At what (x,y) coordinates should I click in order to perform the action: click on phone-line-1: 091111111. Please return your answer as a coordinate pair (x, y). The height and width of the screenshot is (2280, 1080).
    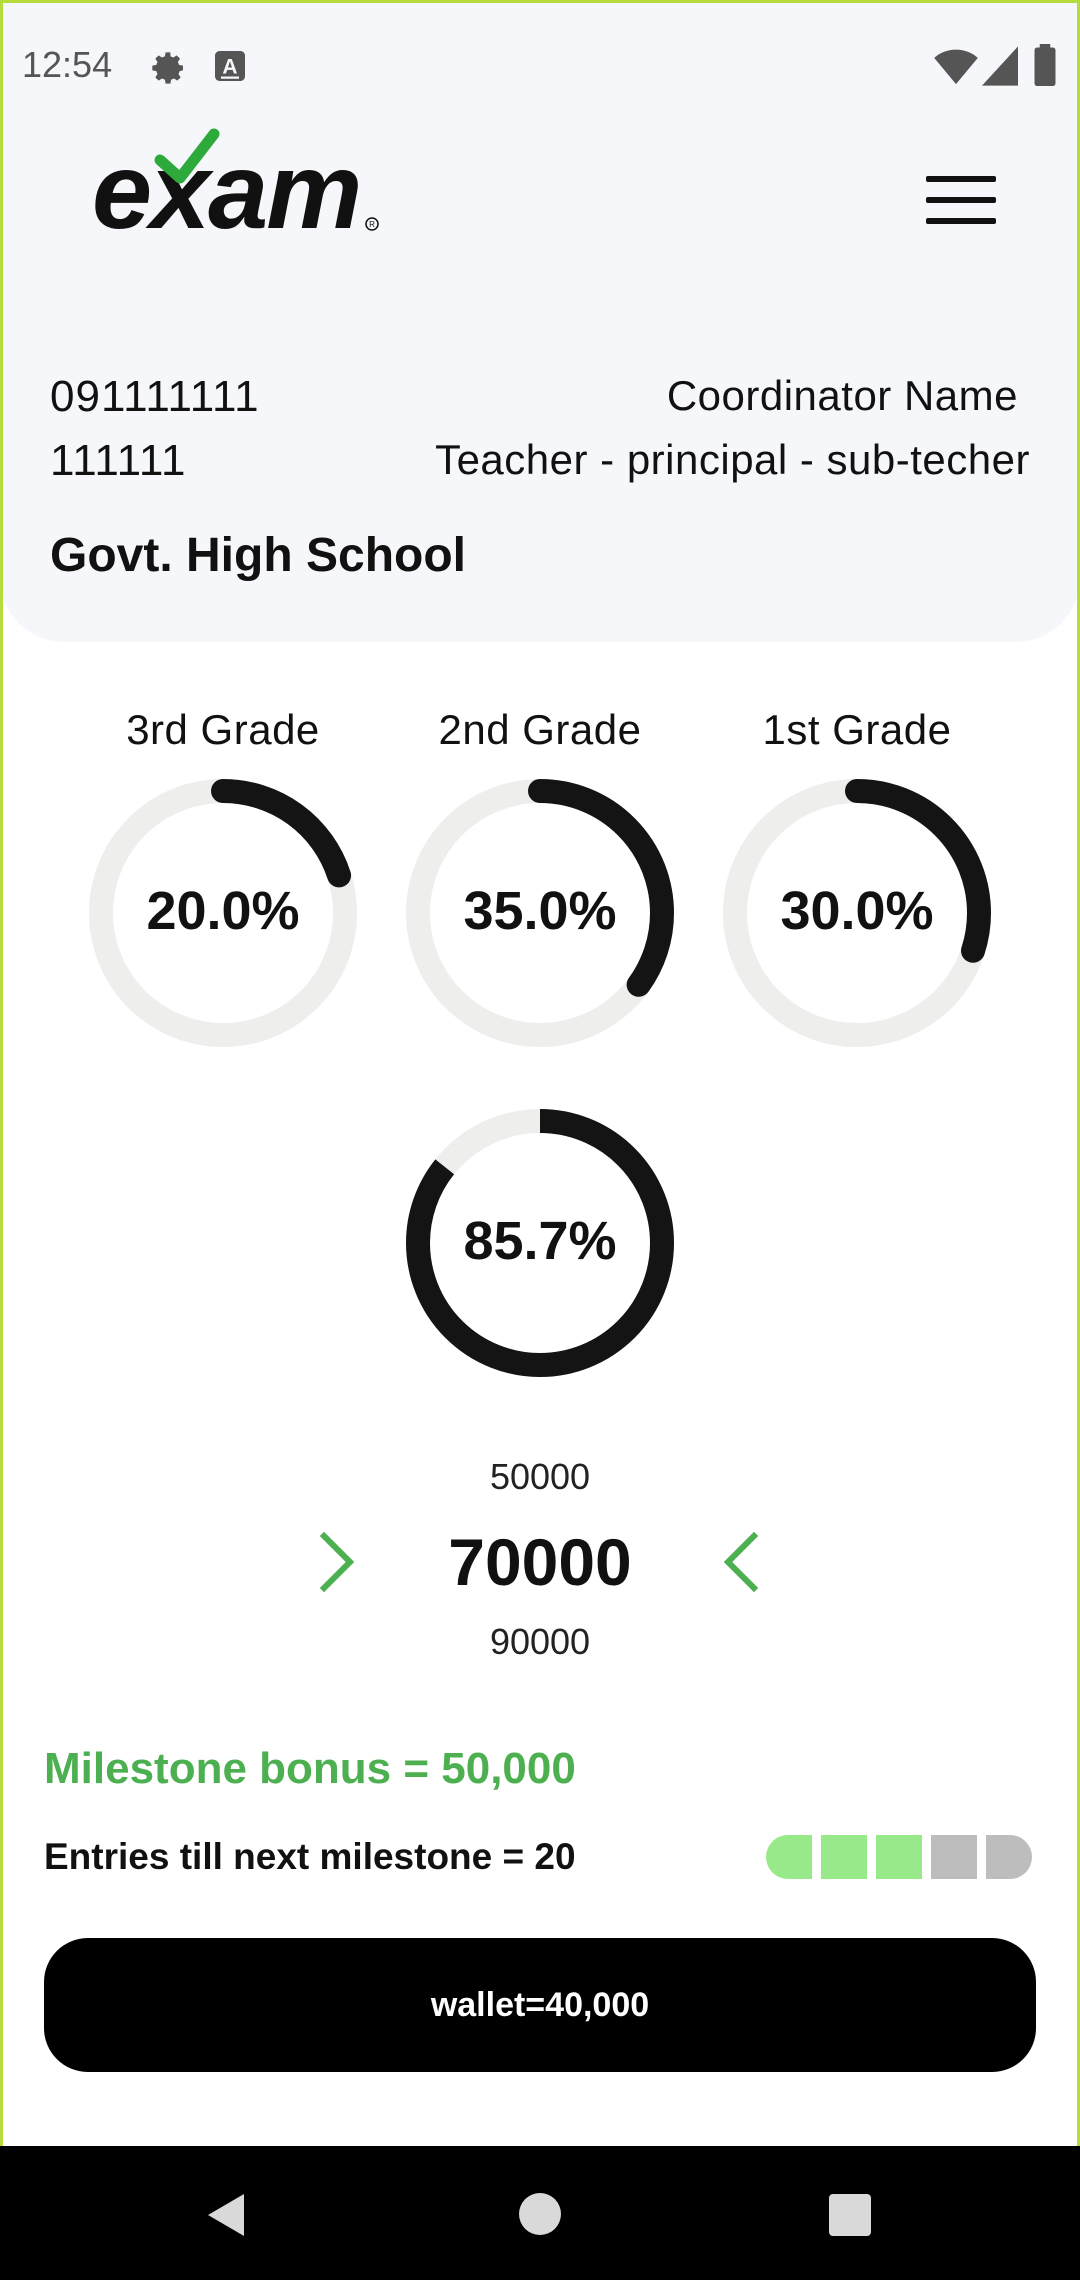
    Looking at the image, I should click on (155, 396).